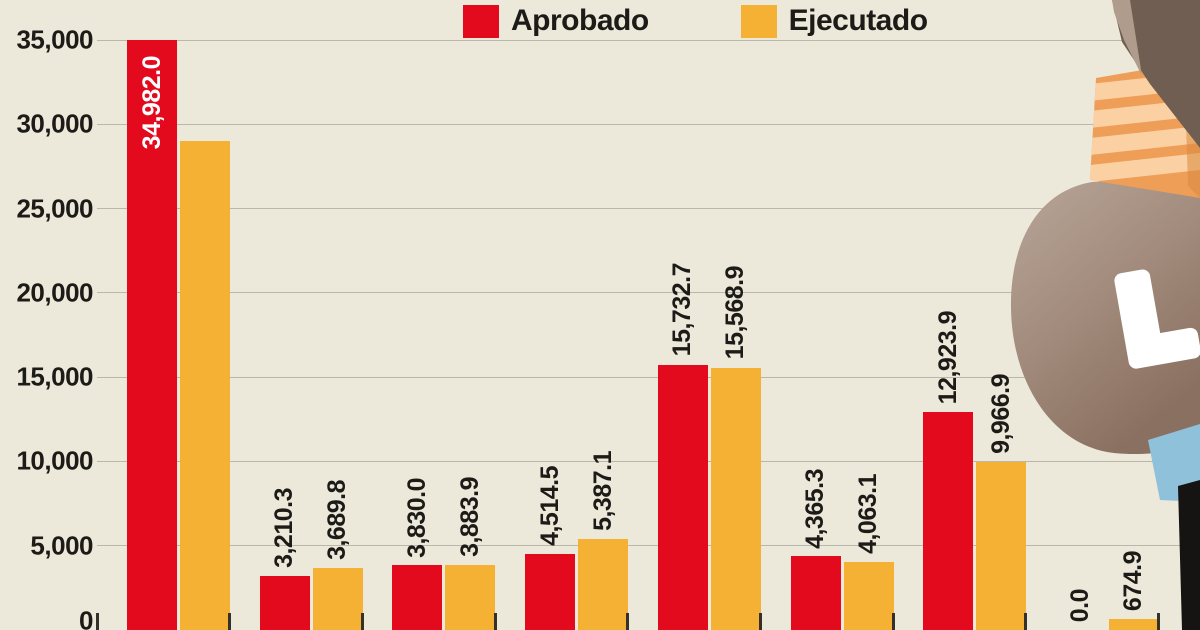 The image size is (1200, 630). I want to click on bar-value-label: 12,923.9, so click(948, 357).